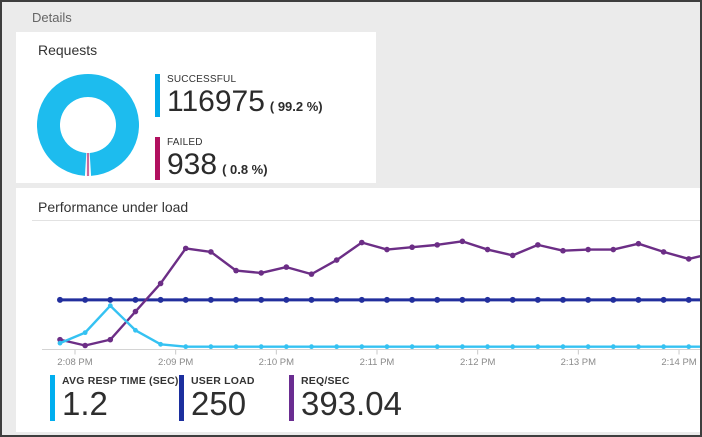  Describe the element at coordinates (296, 106) in the screenshot. I see `successful-percent: ( 99.2 %)` at that location.